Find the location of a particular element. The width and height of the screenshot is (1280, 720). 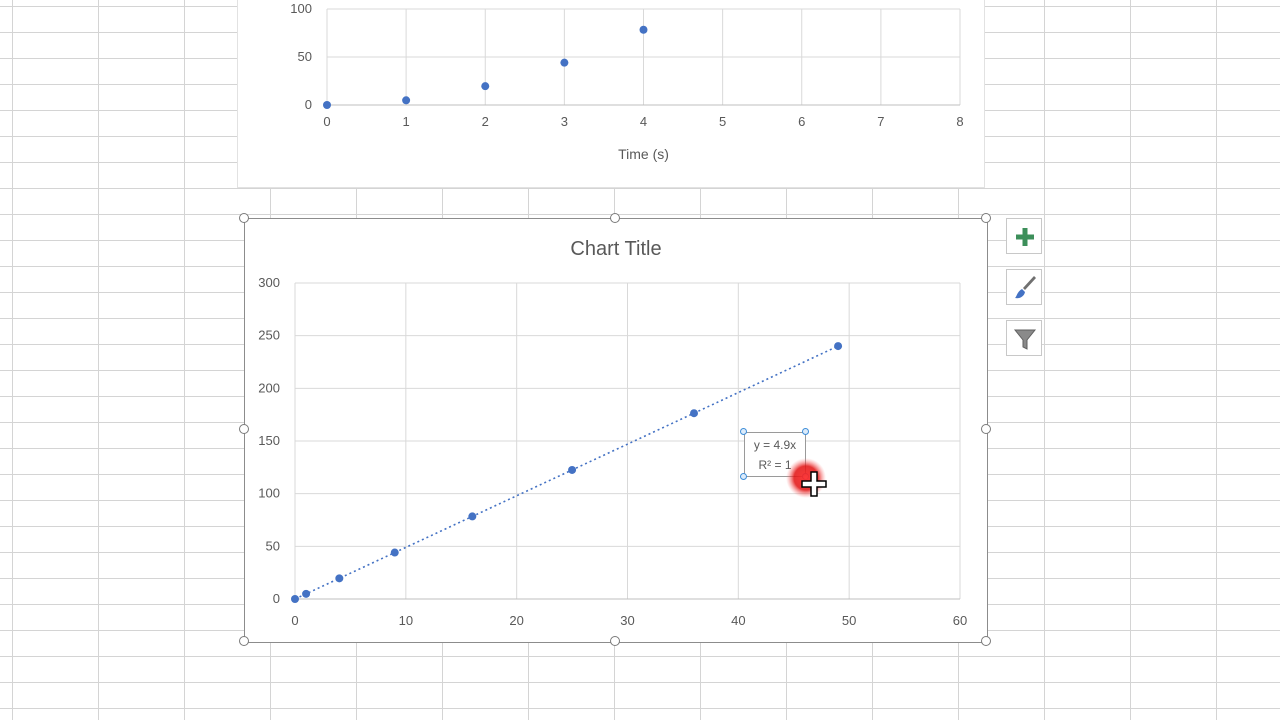

x-tick-label: 7 is located at coordinates (880, 121).